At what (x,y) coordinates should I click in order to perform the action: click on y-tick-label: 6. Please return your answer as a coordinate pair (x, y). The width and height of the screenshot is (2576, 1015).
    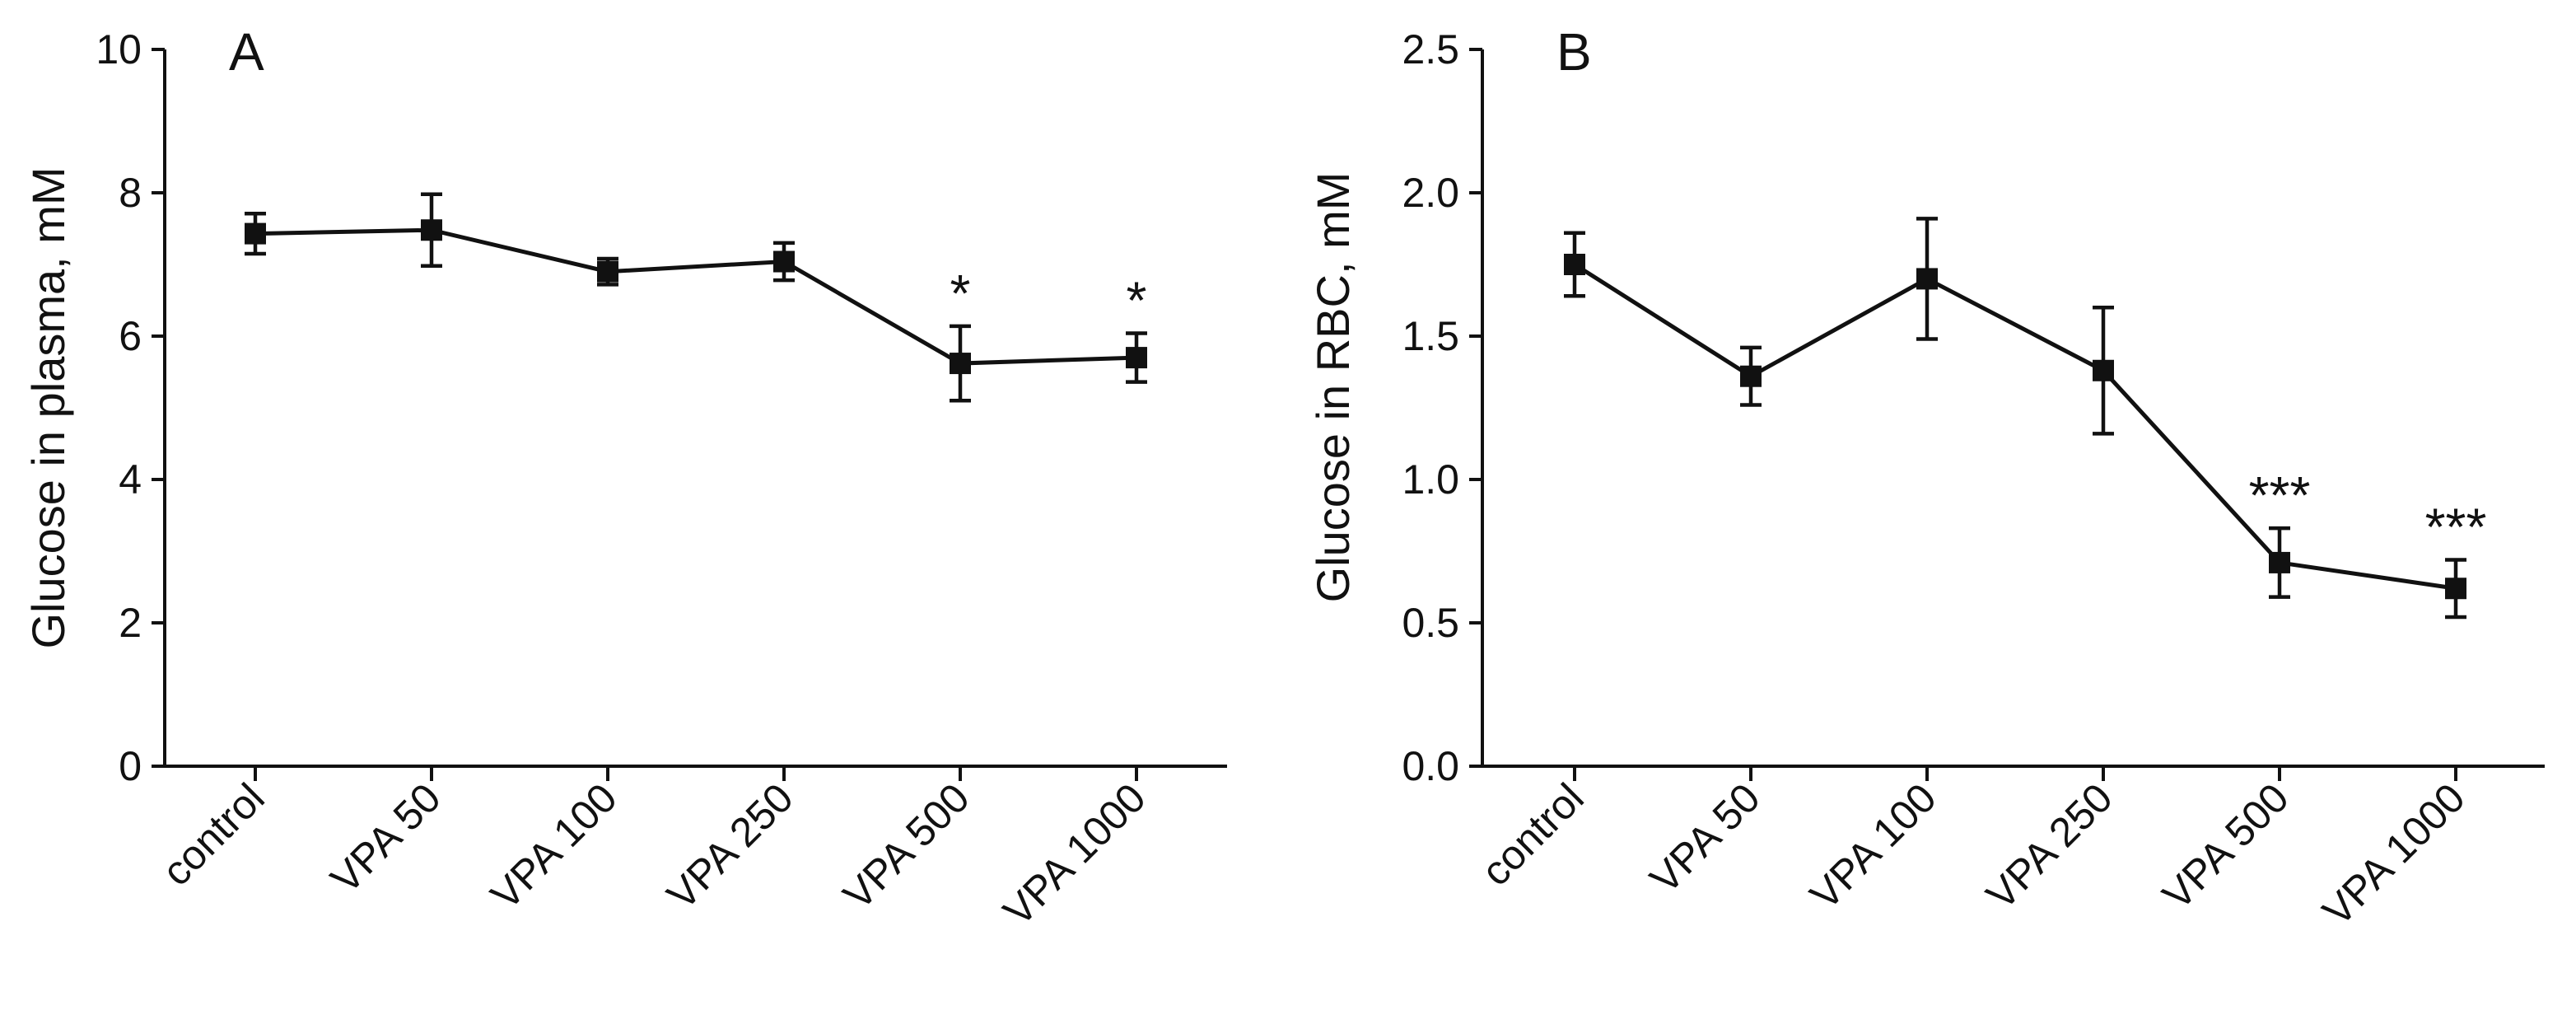
    Looking at the image, I should click on (130, 336).